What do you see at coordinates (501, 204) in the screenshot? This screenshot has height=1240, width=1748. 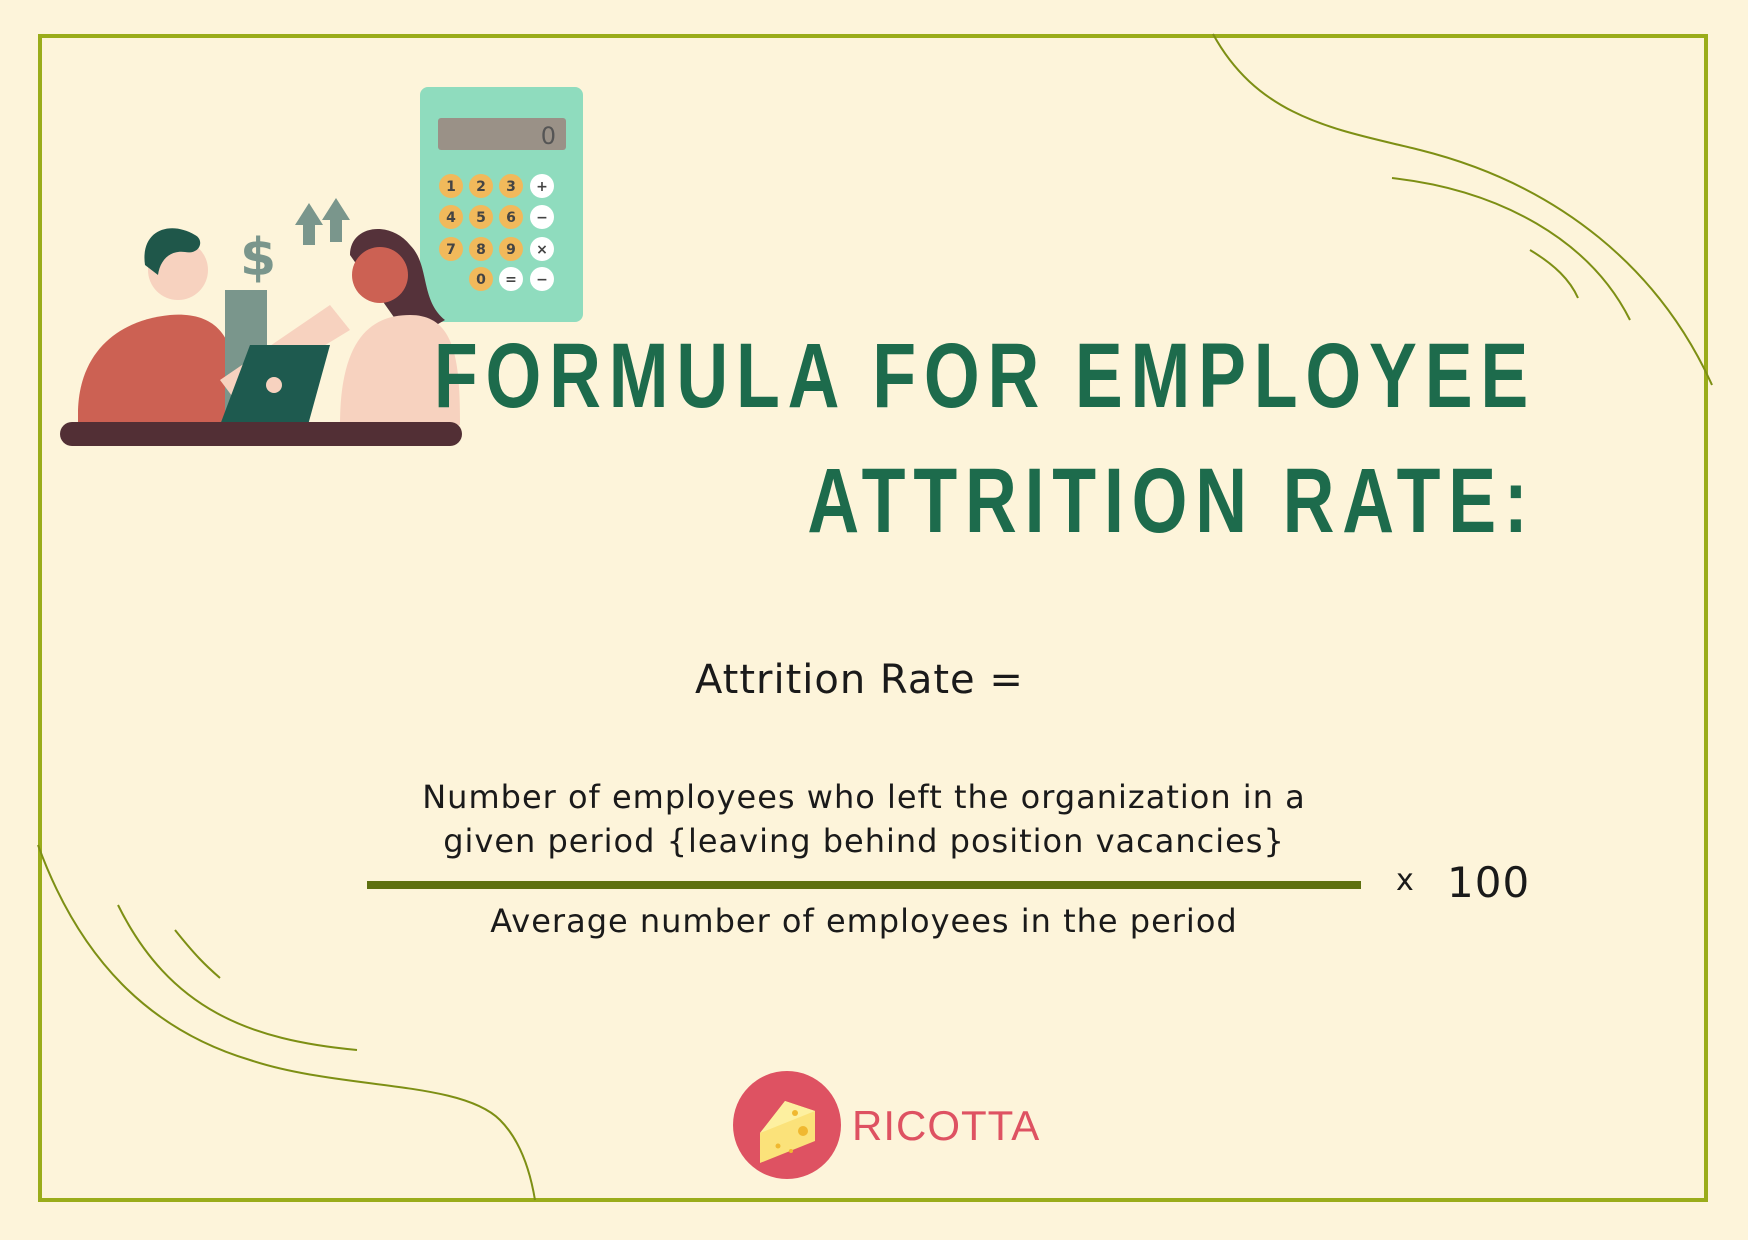 I see `calculator-icon: 0 1 2 3 + 4 5 6 − 7 8 9 × 0 = −` at bounding box center [501, 204].